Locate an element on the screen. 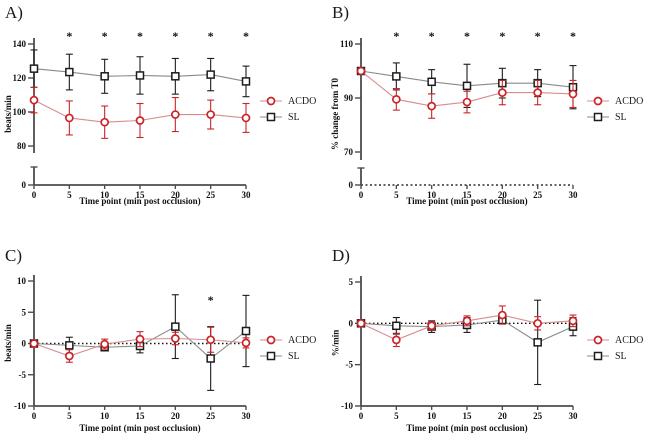 Image resolution: width=653 pixels, height=448 pixels. legend-b: ACDO SL is located at coordinates (614, 111).